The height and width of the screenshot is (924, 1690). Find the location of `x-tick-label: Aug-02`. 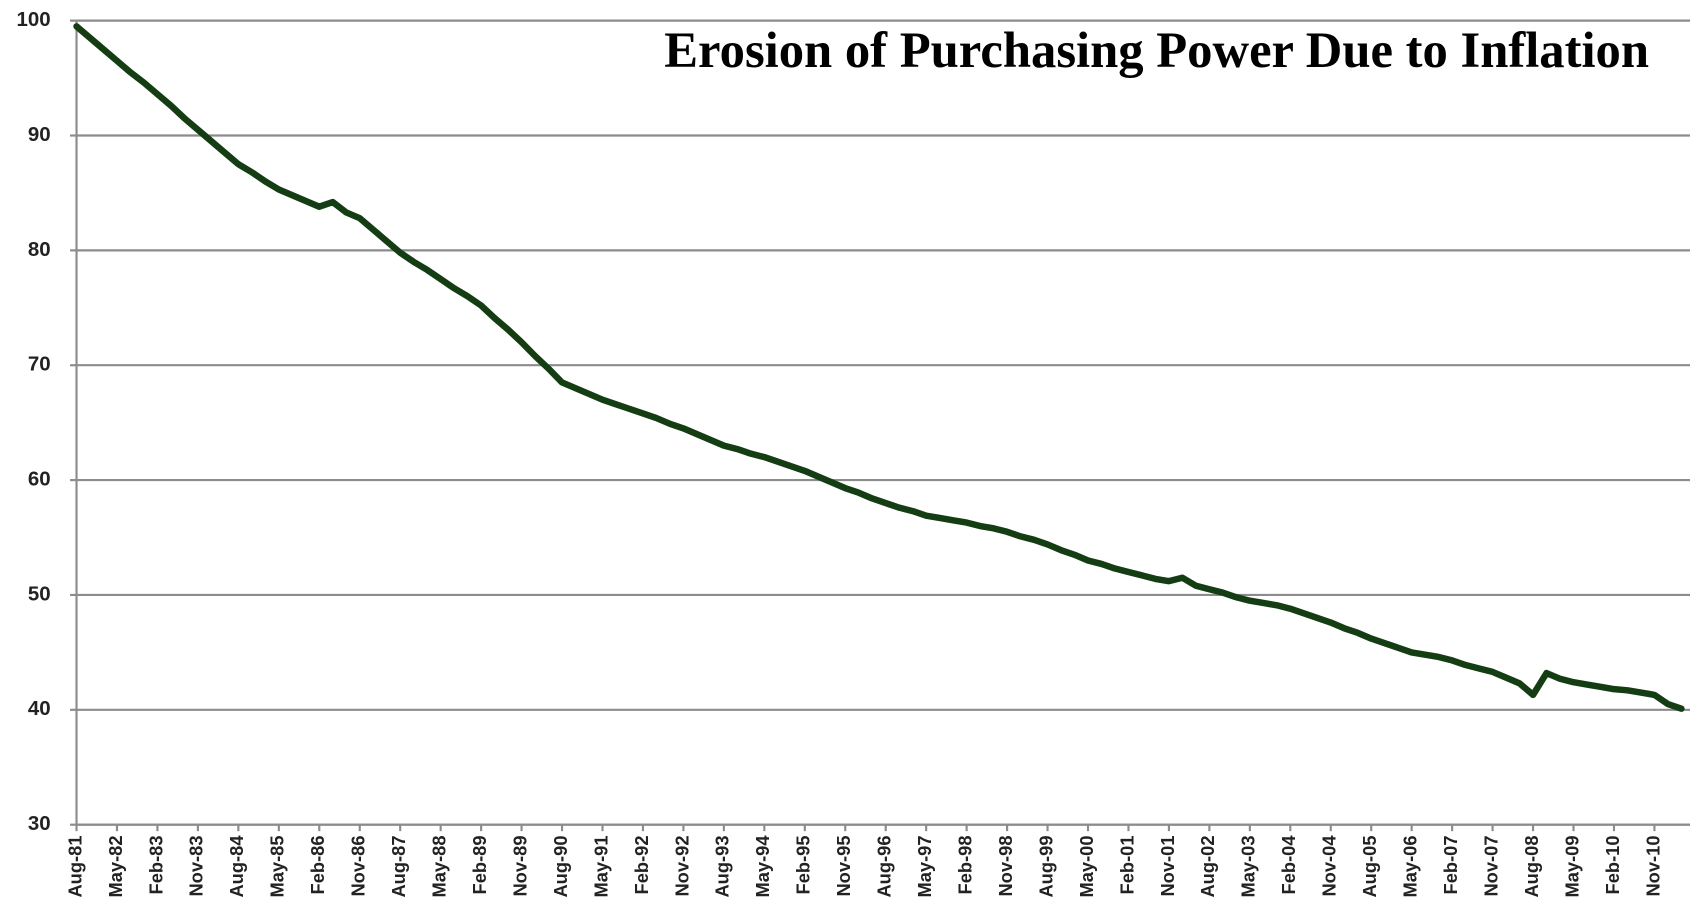

x-tick-label: Aug-02 is located at coordinates (1207, 866).